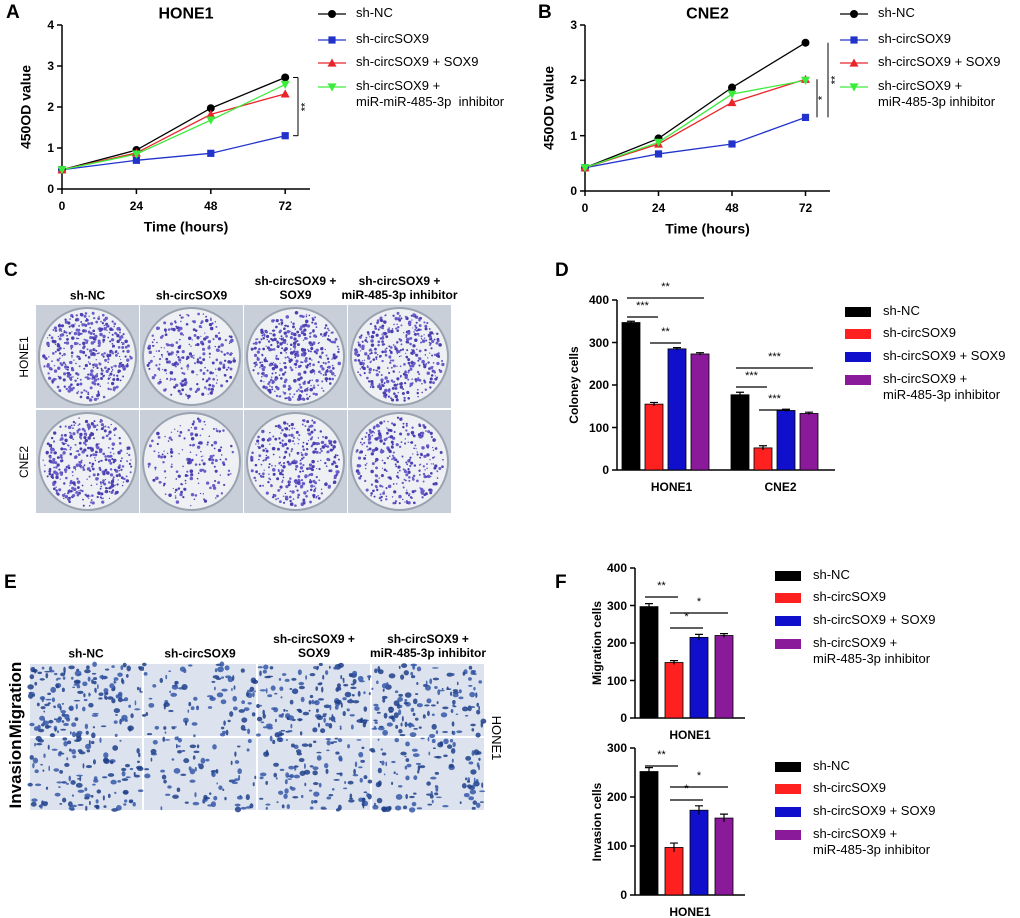 The height and width of the screenshot is (918, 1020). Describe the element at coordinates (788, 812) in the screenshot. I see `legend-swatch` at that location.